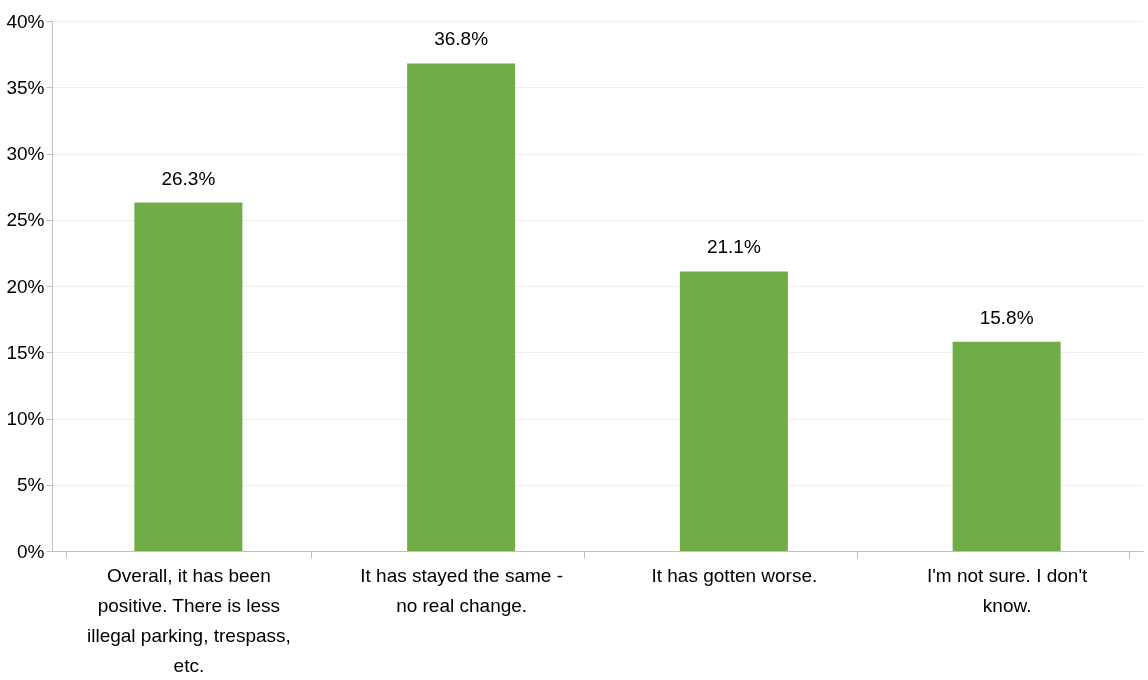 The height and width of the screenshot is (680, 1148). What do you see at coordinates (734, 575) in the screenshot?
I see `x-tick-label: It has gotten worse.` at bounding box center [734, 575].